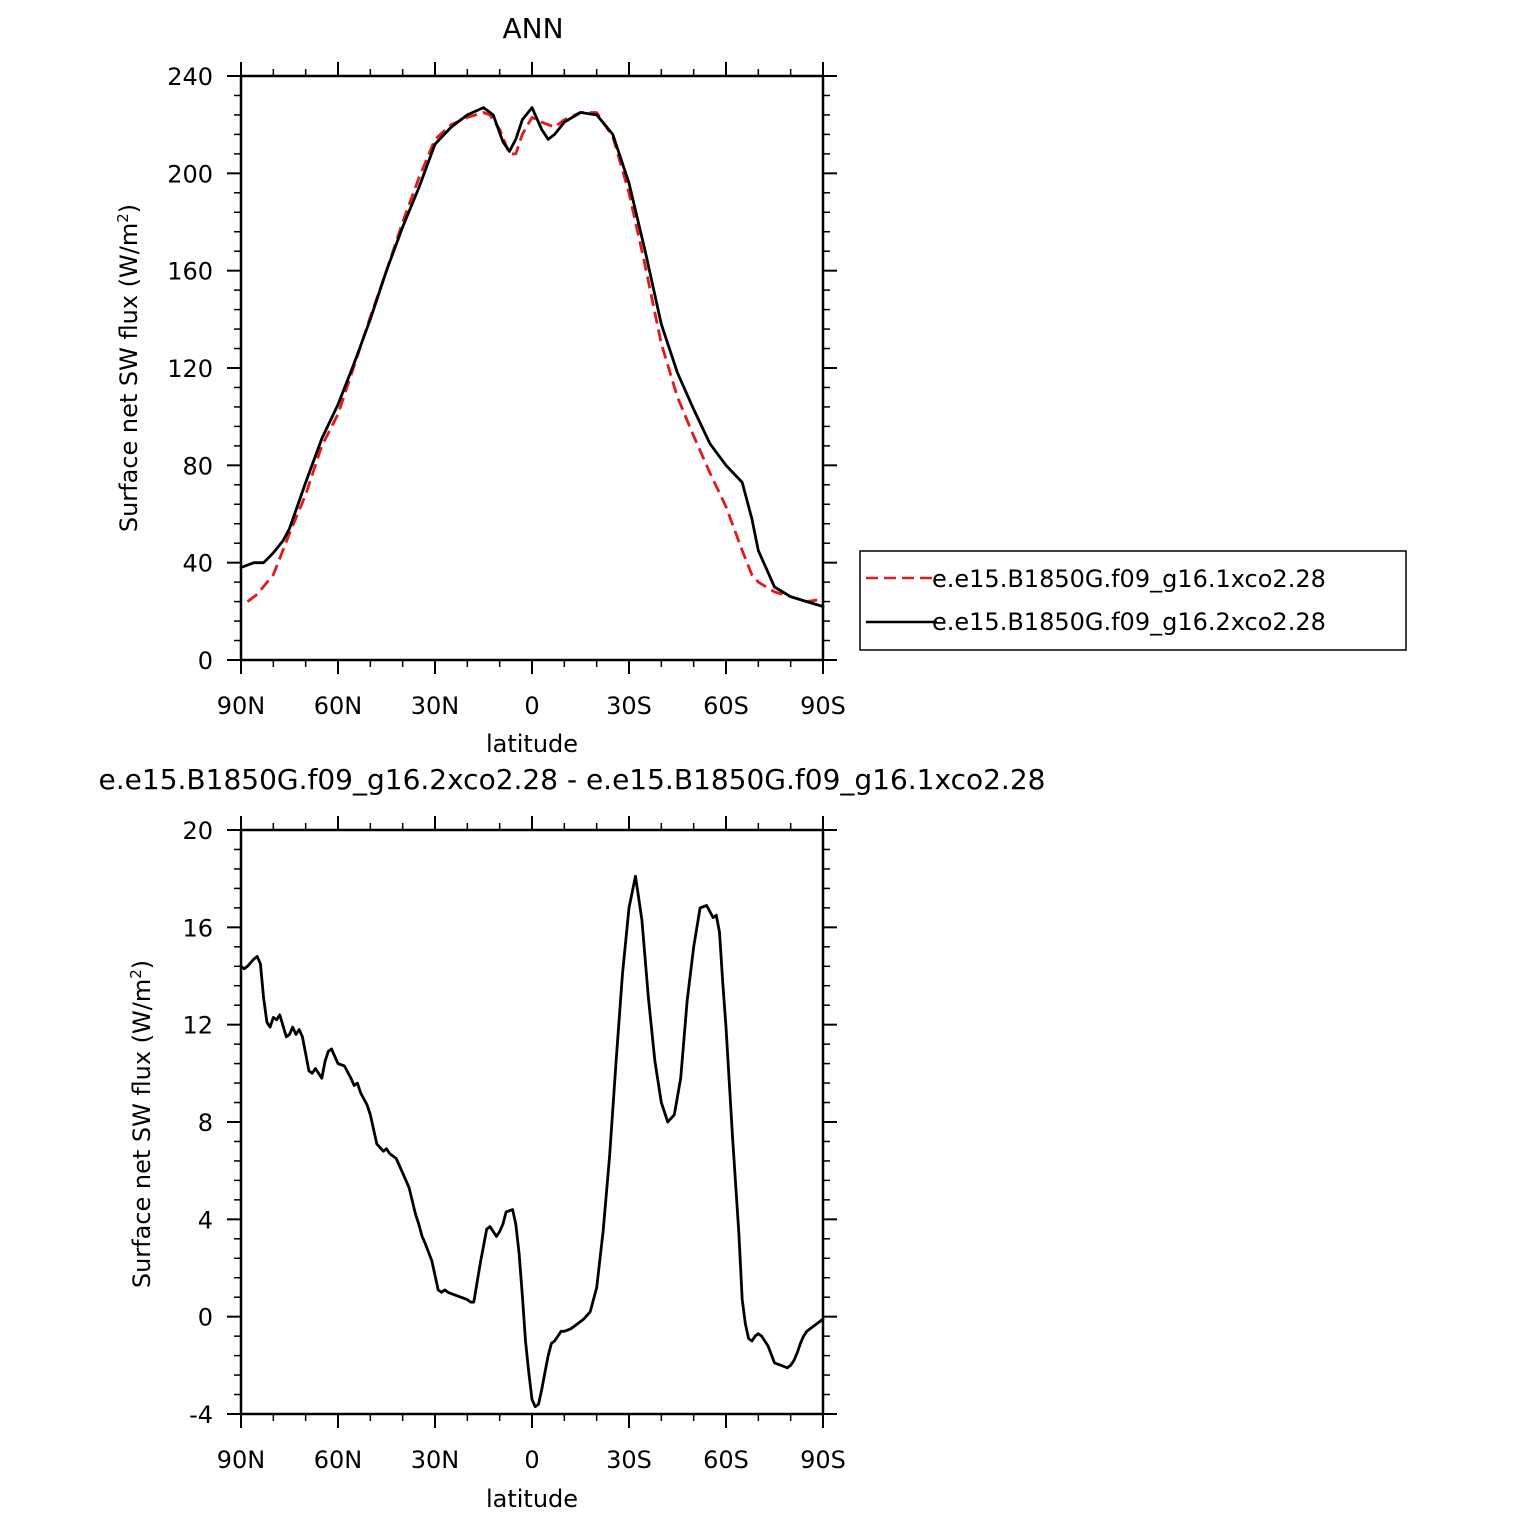 Image resolution: width=1513 pixels, height=1519 pixels. I want to click on top-y-tick-label: 120, so click(190, 369).